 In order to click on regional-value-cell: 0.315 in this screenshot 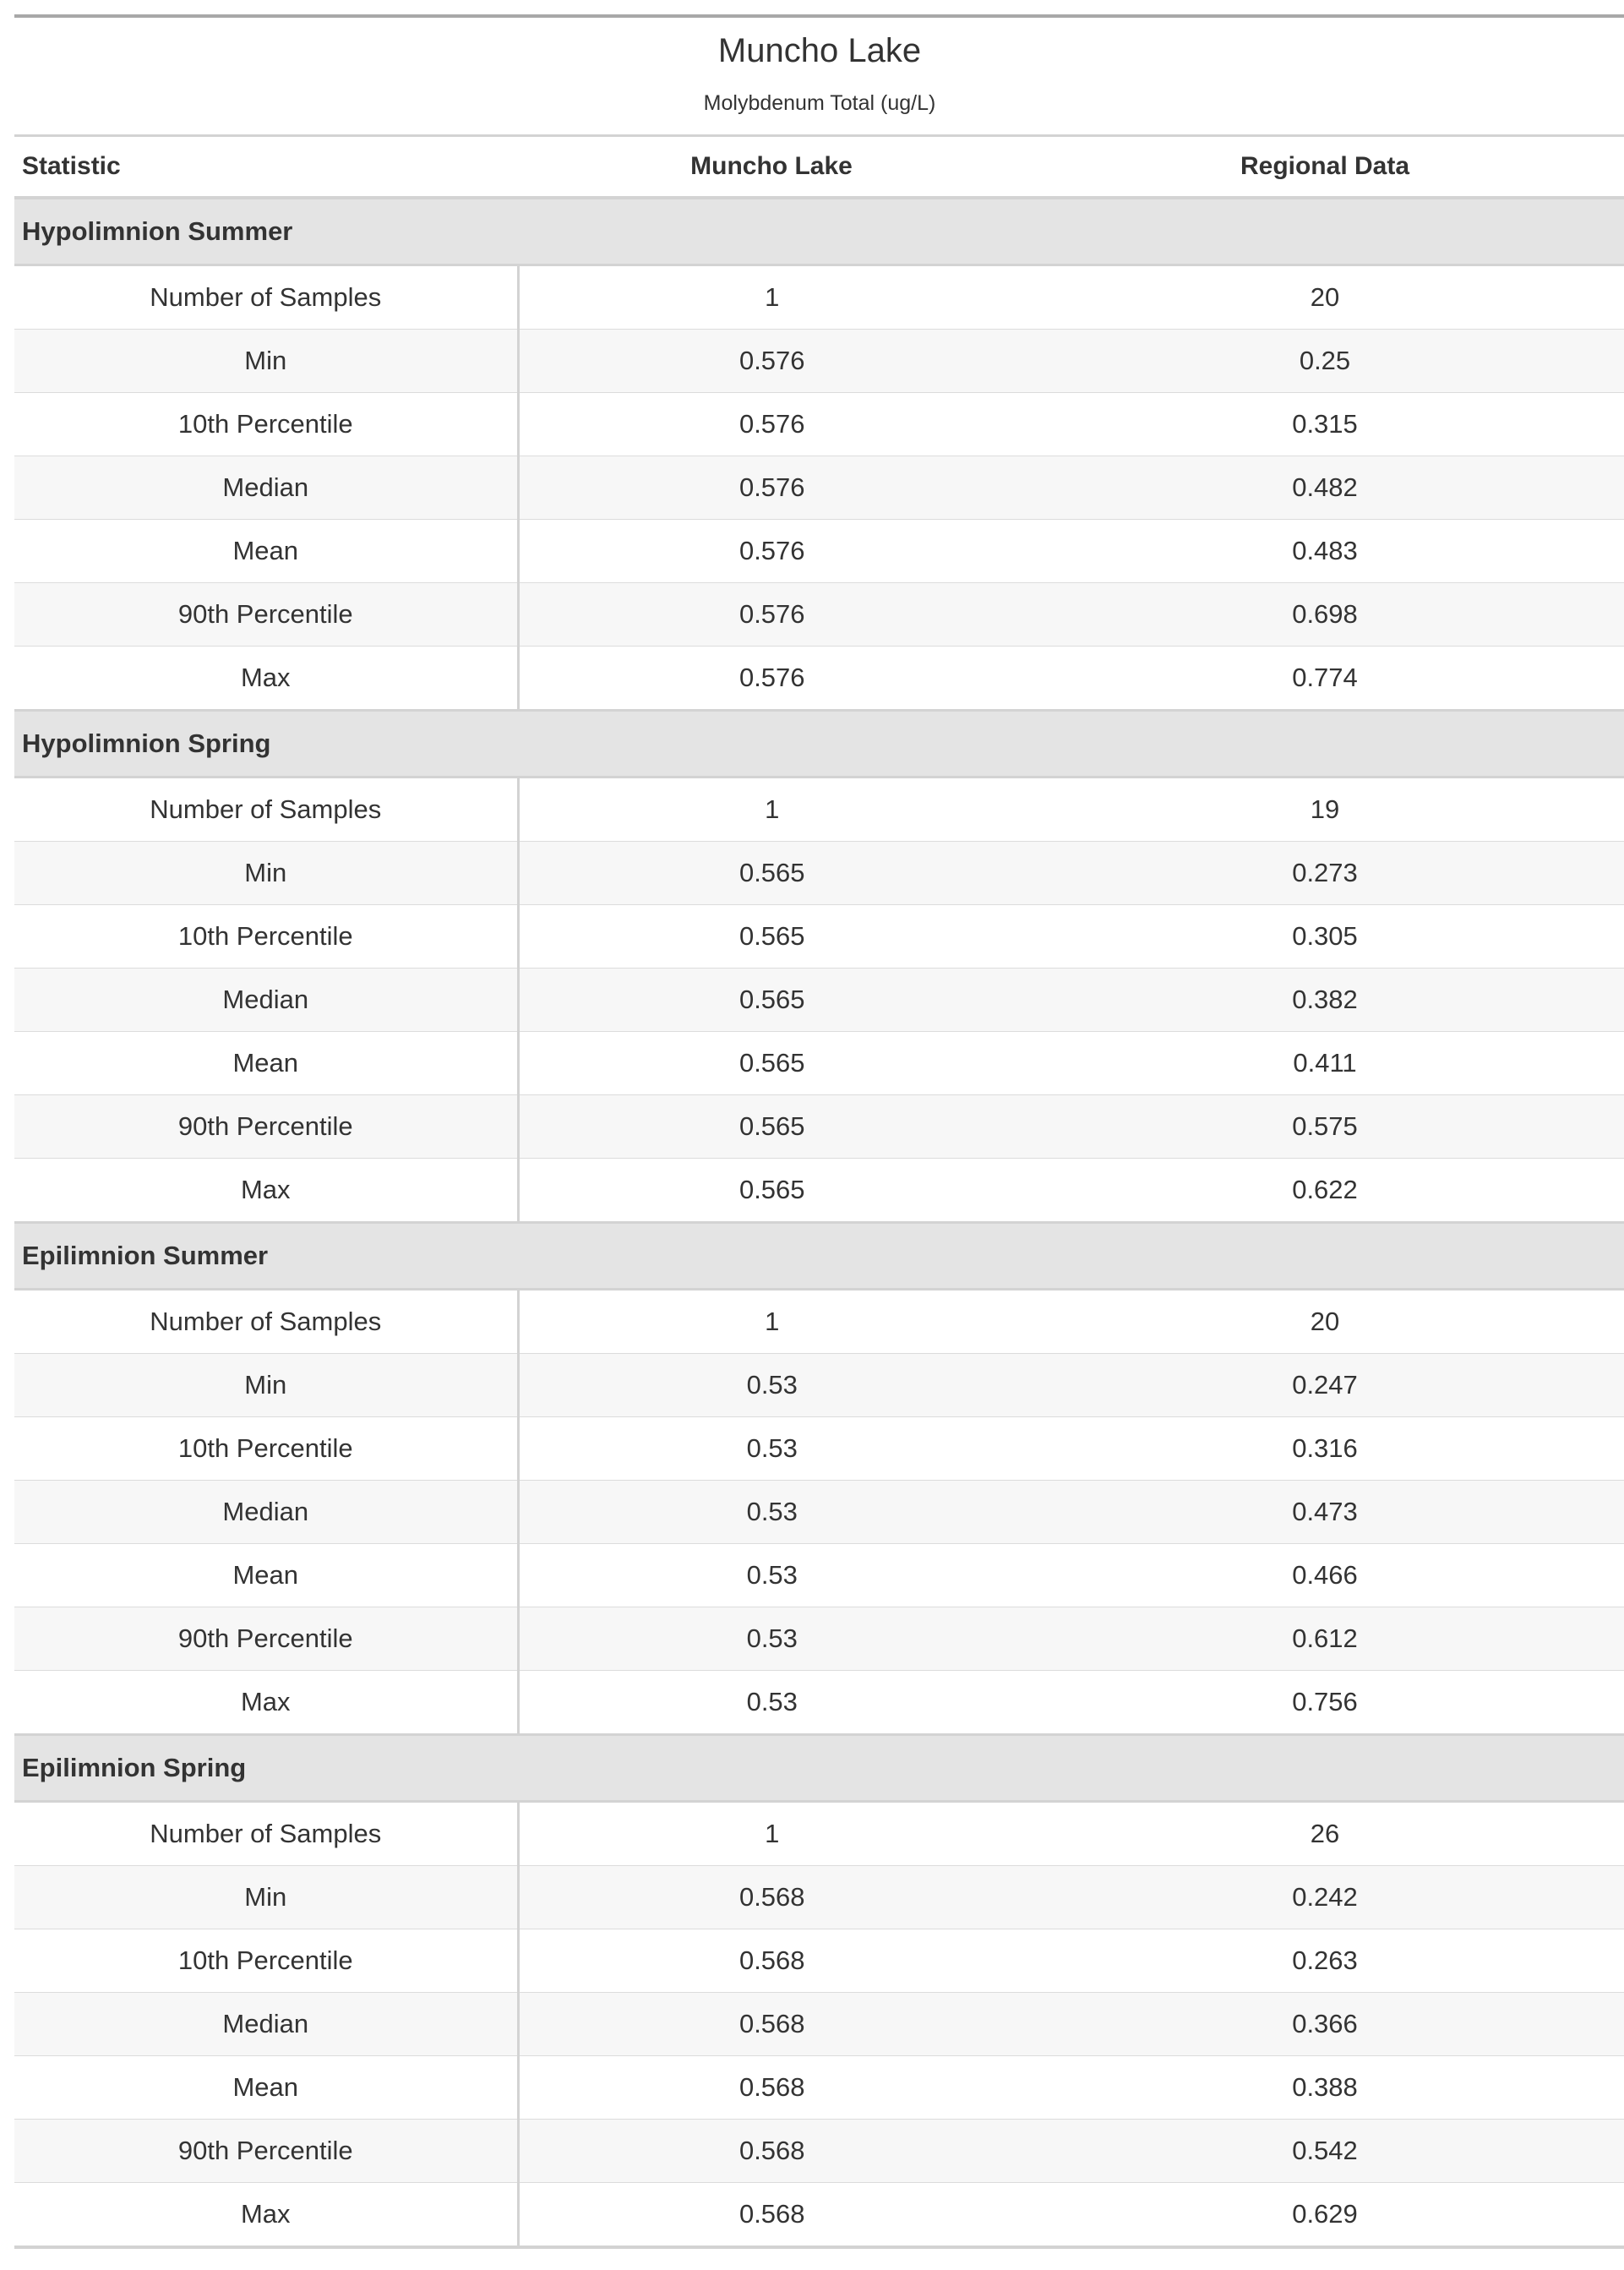, I will do `click(1324, 424)`.